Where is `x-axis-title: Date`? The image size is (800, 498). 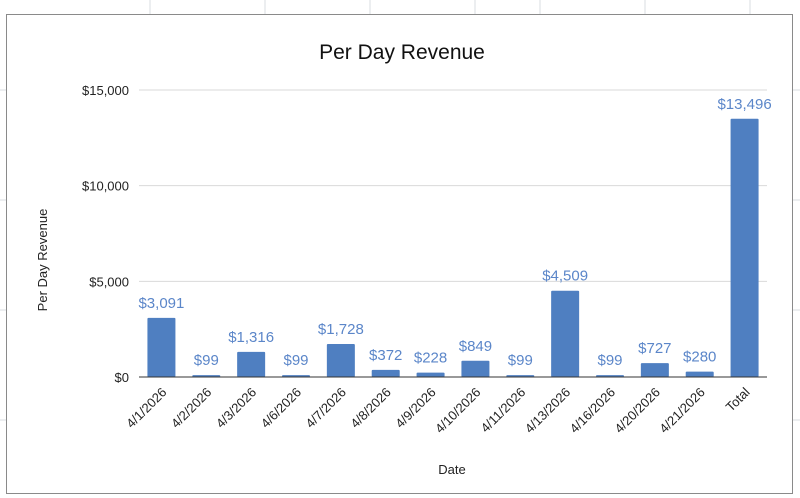 x-axis-title: Date is located at coordinates (451, 469).